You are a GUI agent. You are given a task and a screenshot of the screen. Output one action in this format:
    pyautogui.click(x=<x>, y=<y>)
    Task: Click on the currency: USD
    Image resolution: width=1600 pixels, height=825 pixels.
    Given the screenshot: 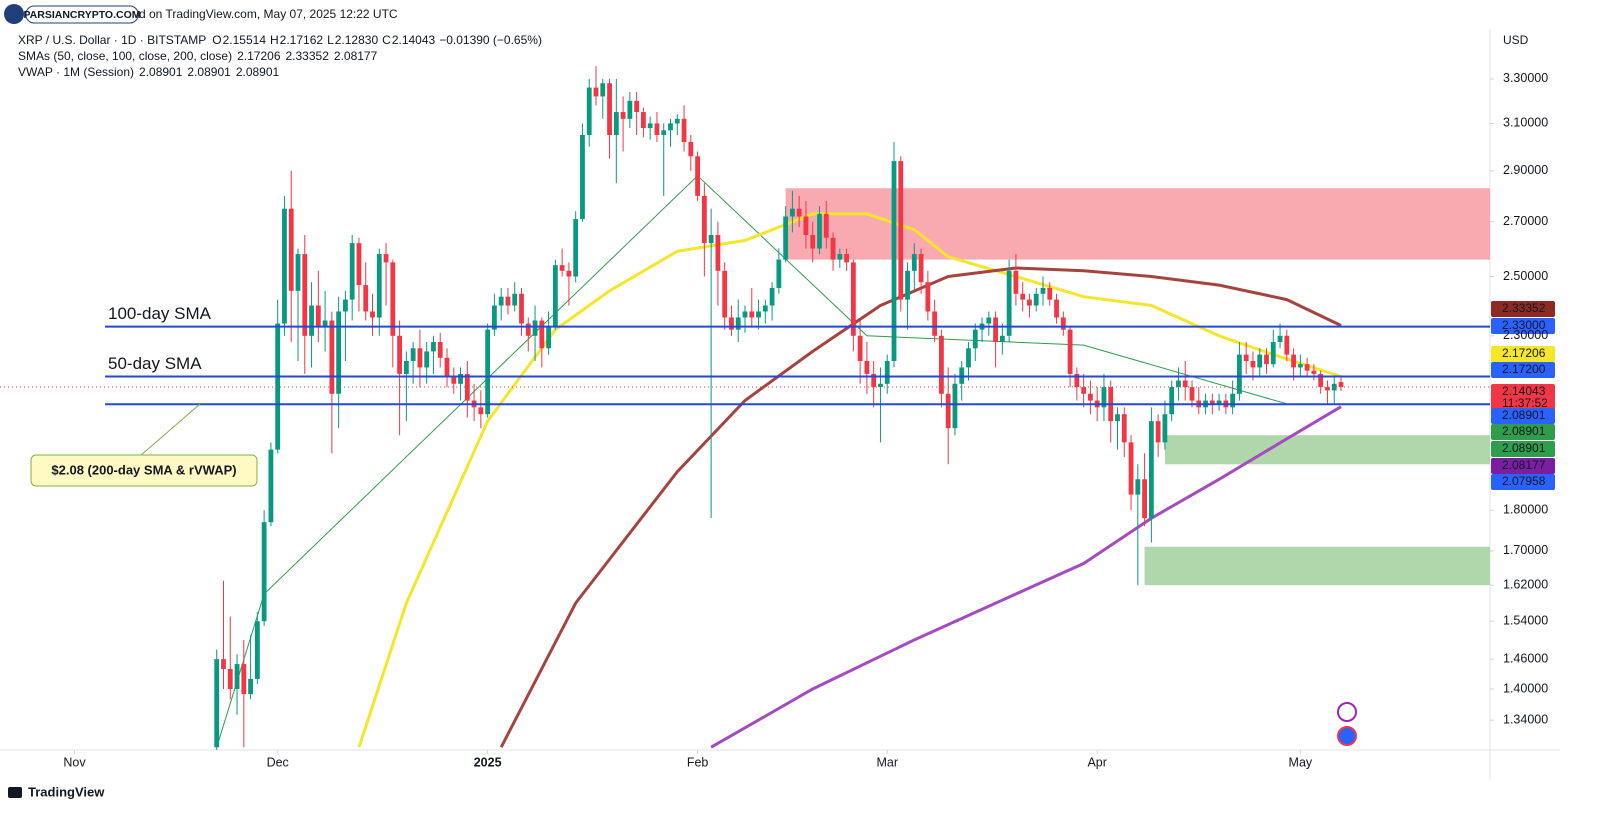 What is the action you would take?
    pyautogui.click(x=1516, y=40)
    